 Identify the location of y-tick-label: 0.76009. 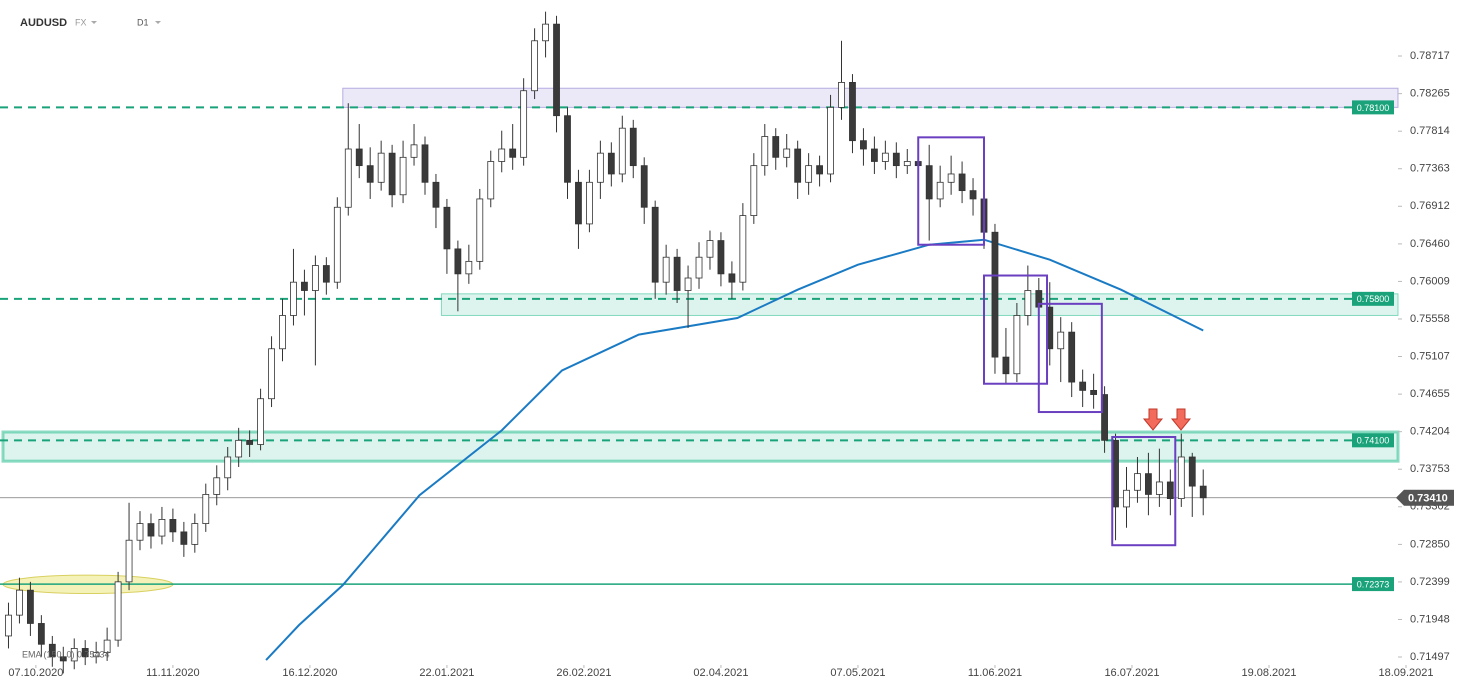
(1430, 281).